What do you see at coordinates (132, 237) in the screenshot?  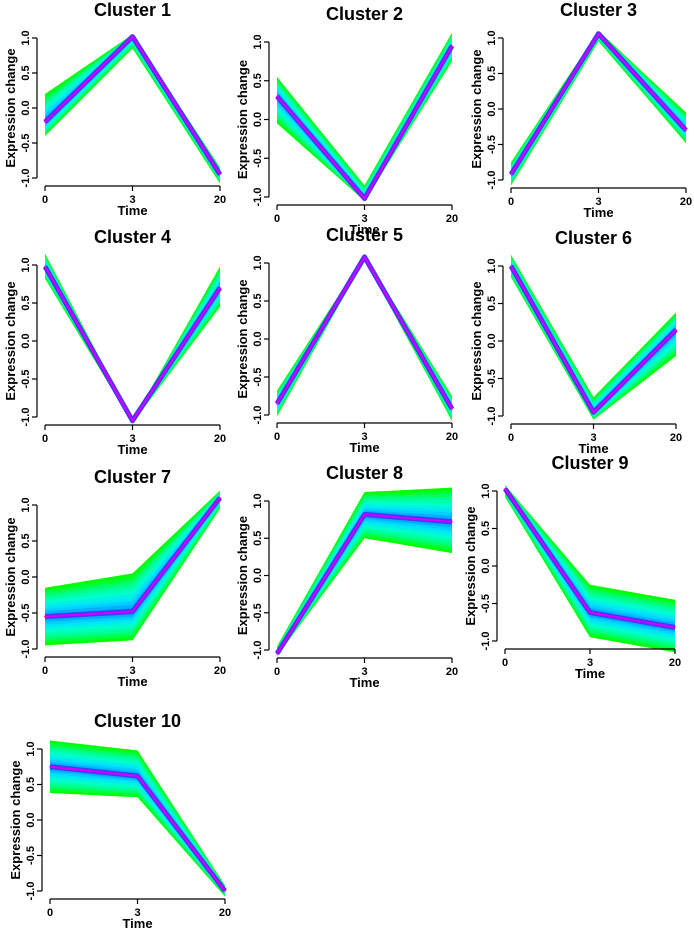 I see `panel-title: Cluster 4` at bounding box center [132, 237].